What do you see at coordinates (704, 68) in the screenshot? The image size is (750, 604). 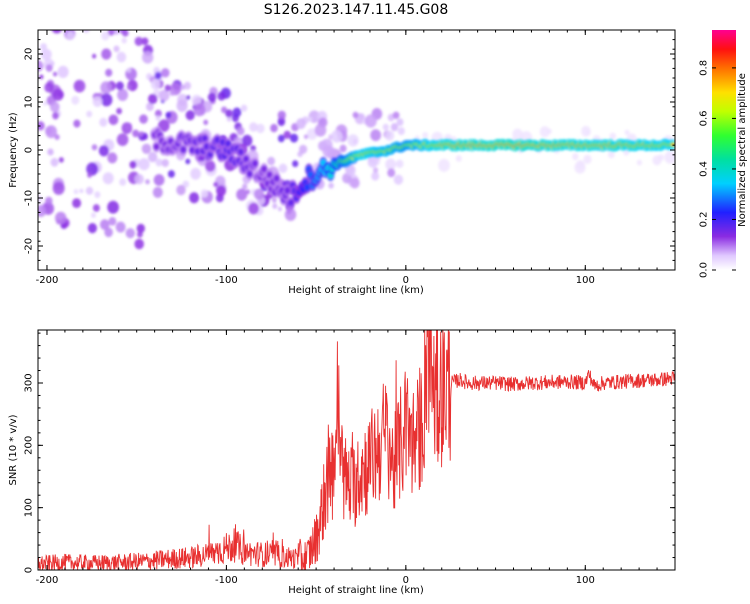 I see `colorbar-tick-label: 0.8` at bounding box center [704, 68].